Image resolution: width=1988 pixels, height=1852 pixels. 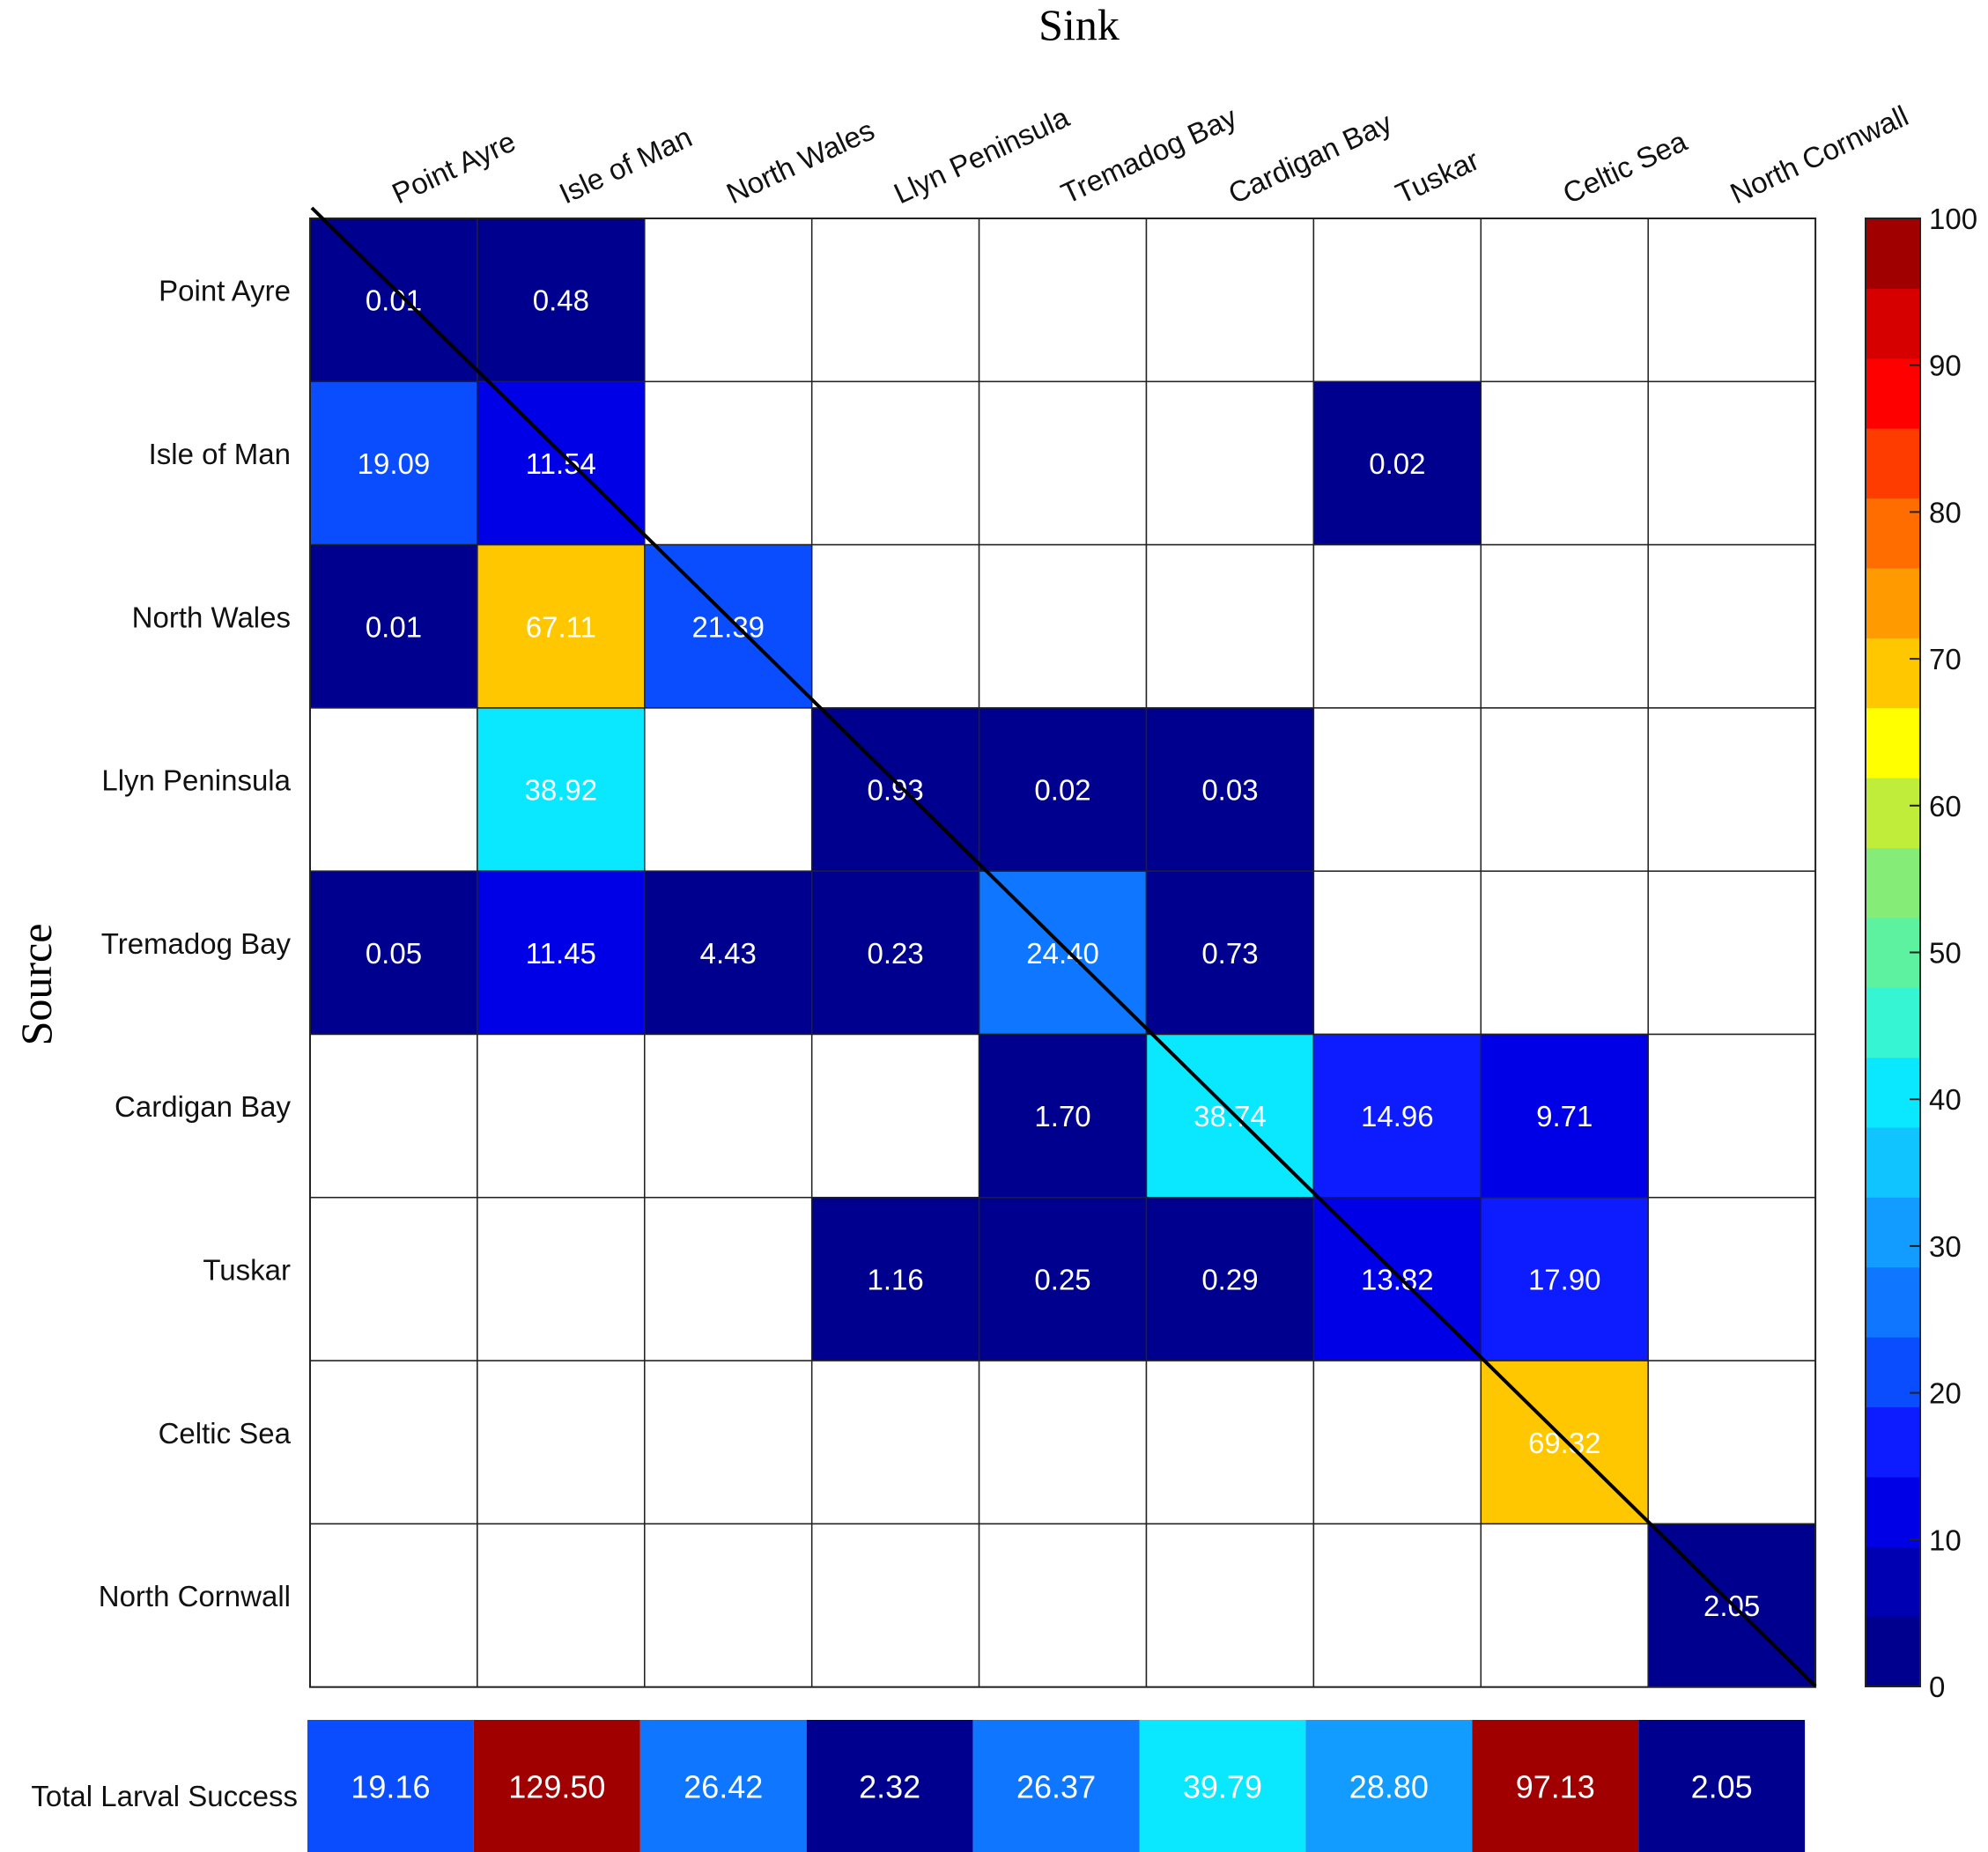 I want to click on colorbar-tick-label: 60, so click(x=1946, y=807).